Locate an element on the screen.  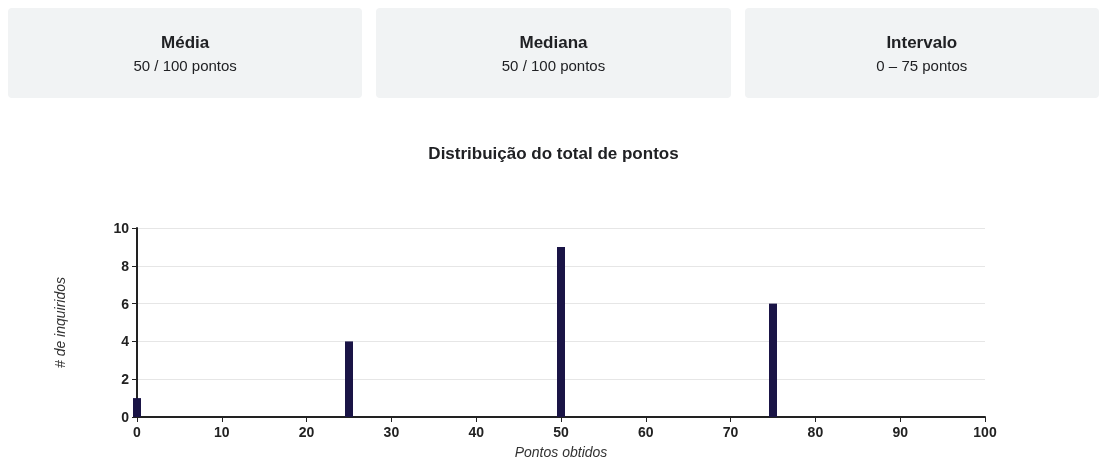
text: Mediana is located at coordinates (553, 42).